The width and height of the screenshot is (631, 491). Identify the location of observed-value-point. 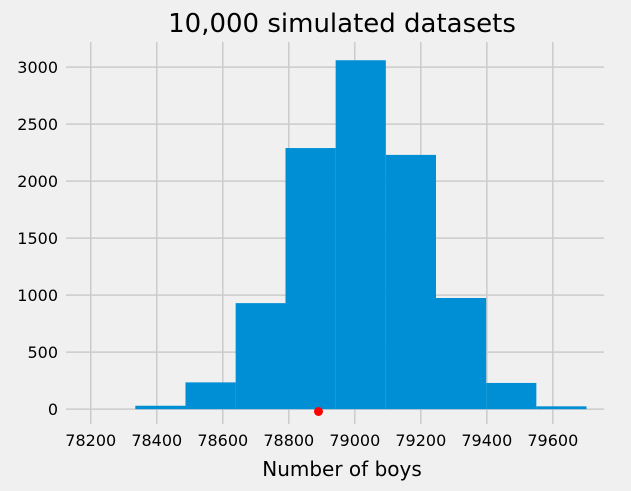
(318, 411).